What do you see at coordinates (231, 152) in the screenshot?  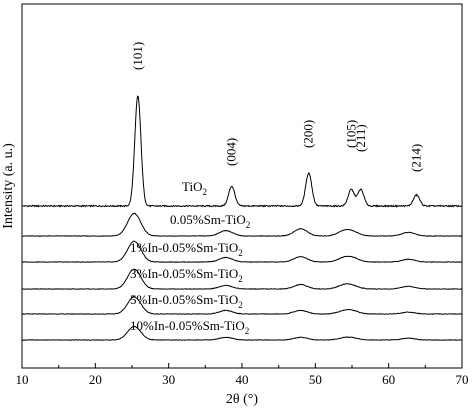 I see `peak-annotation-1: (004)` at bounding box center [231, 152].